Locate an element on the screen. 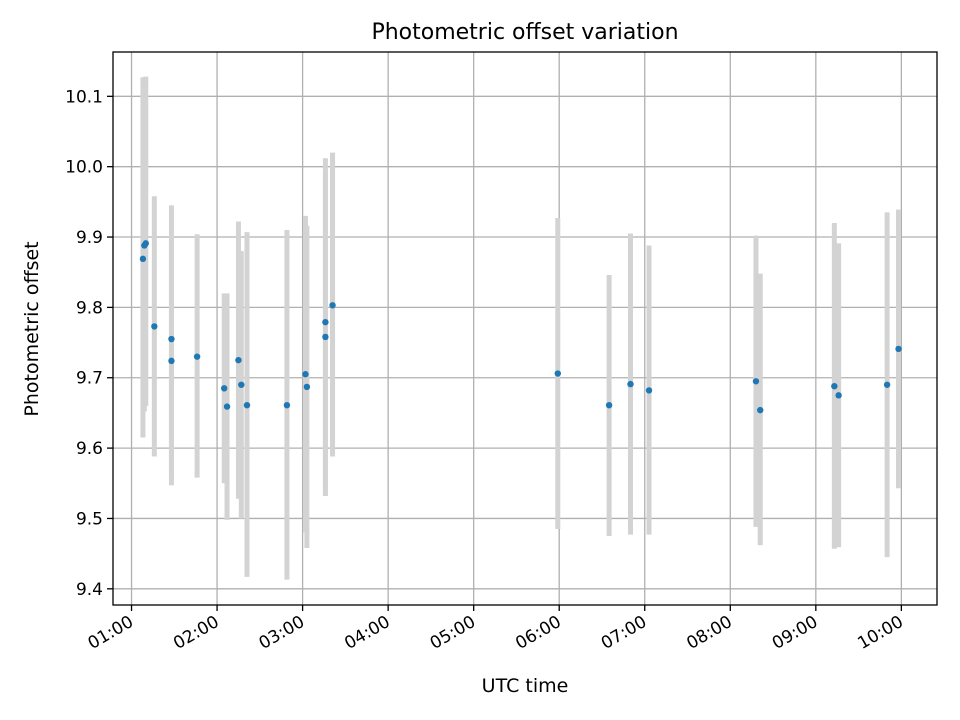 The width and height of the screenshot is (960, 720). y-tick-label: 10.0 is located at coordinates (84, 168).